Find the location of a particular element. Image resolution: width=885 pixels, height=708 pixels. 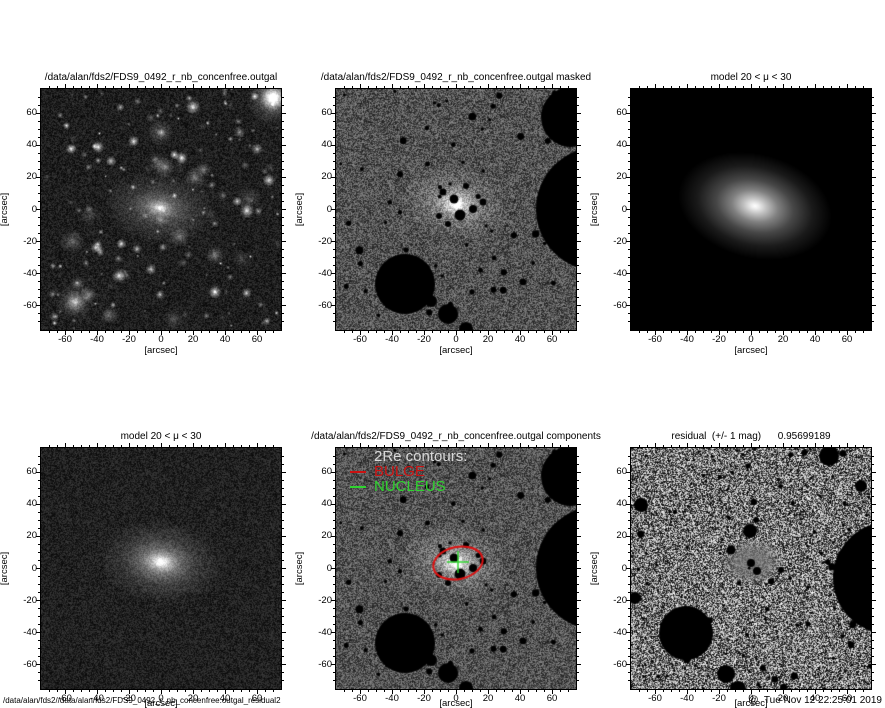

panel-title: model 20 < μ < 30 is located at coordinates (751, 77).